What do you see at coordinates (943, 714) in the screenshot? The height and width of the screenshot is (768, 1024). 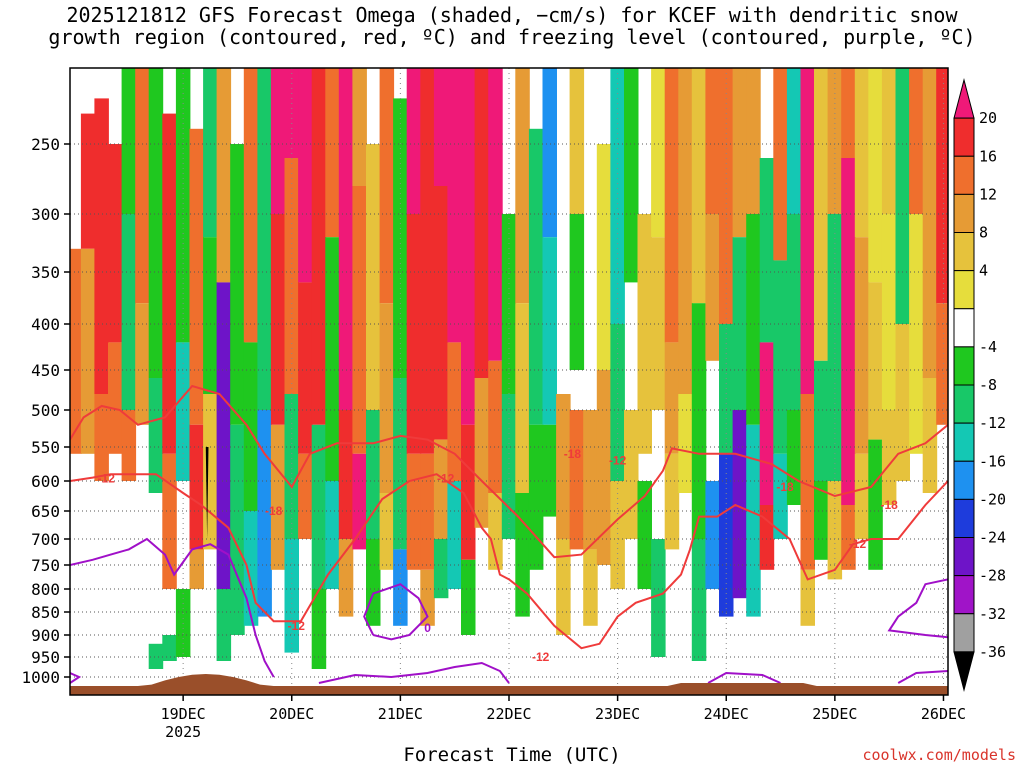 I see `x-tick-label: 26DEC` at bounding box center [943, 714].